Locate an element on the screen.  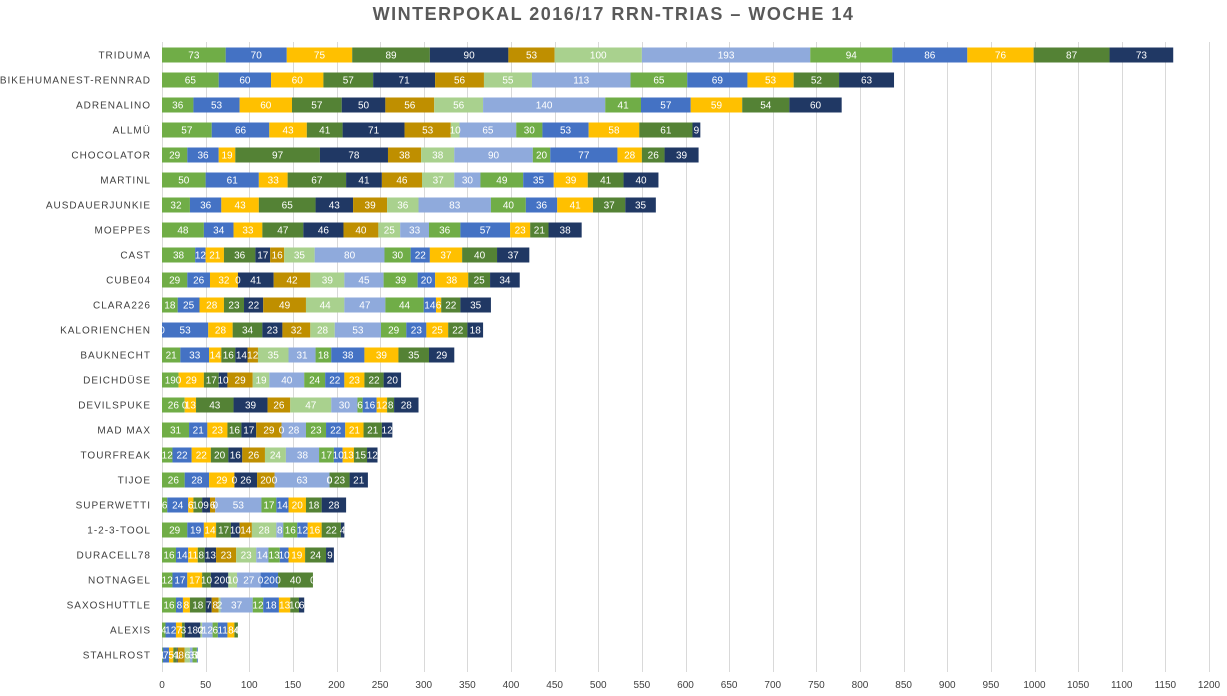
data-label: 14 is located at coordinates (210, 531).